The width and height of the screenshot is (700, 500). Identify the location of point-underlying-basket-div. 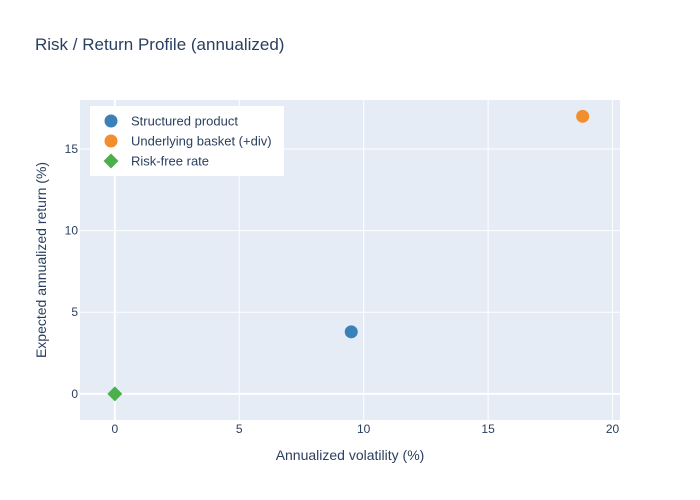
(583, 116).